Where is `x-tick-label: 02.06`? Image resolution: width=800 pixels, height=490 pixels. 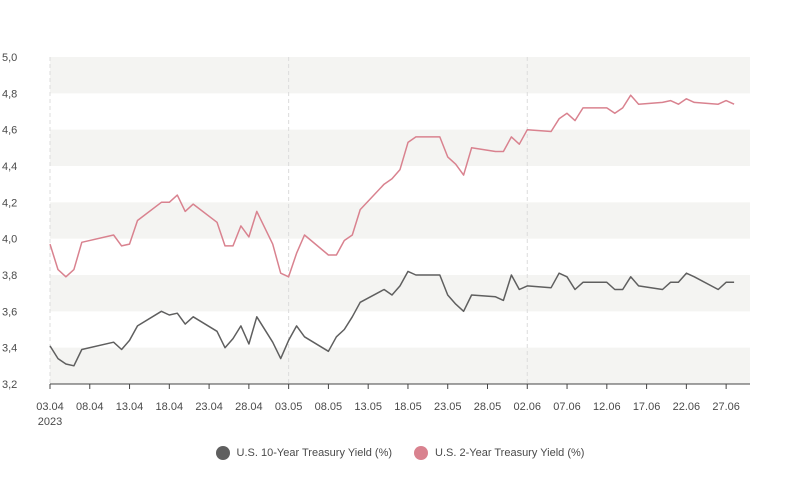
x-tick-label: 02.06 is located at coordinates (528, 407).